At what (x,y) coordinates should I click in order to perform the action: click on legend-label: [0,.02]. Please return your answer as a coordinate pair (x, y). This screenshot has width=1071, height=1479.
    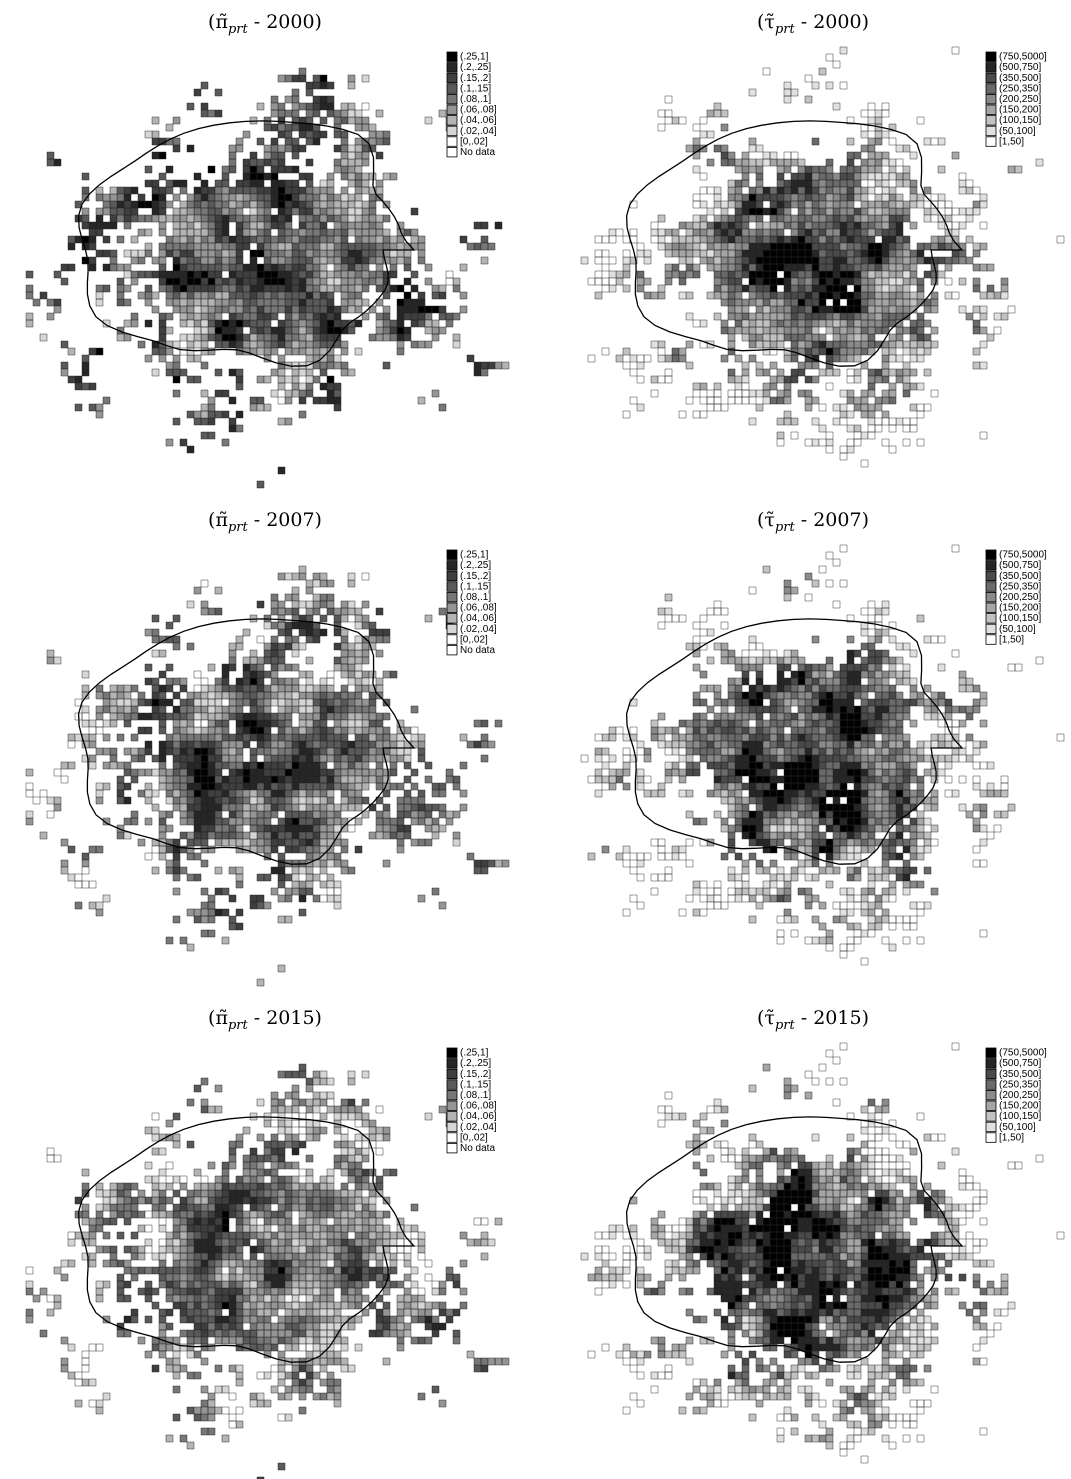
    Looking at the image, I should click on (474, 1137).